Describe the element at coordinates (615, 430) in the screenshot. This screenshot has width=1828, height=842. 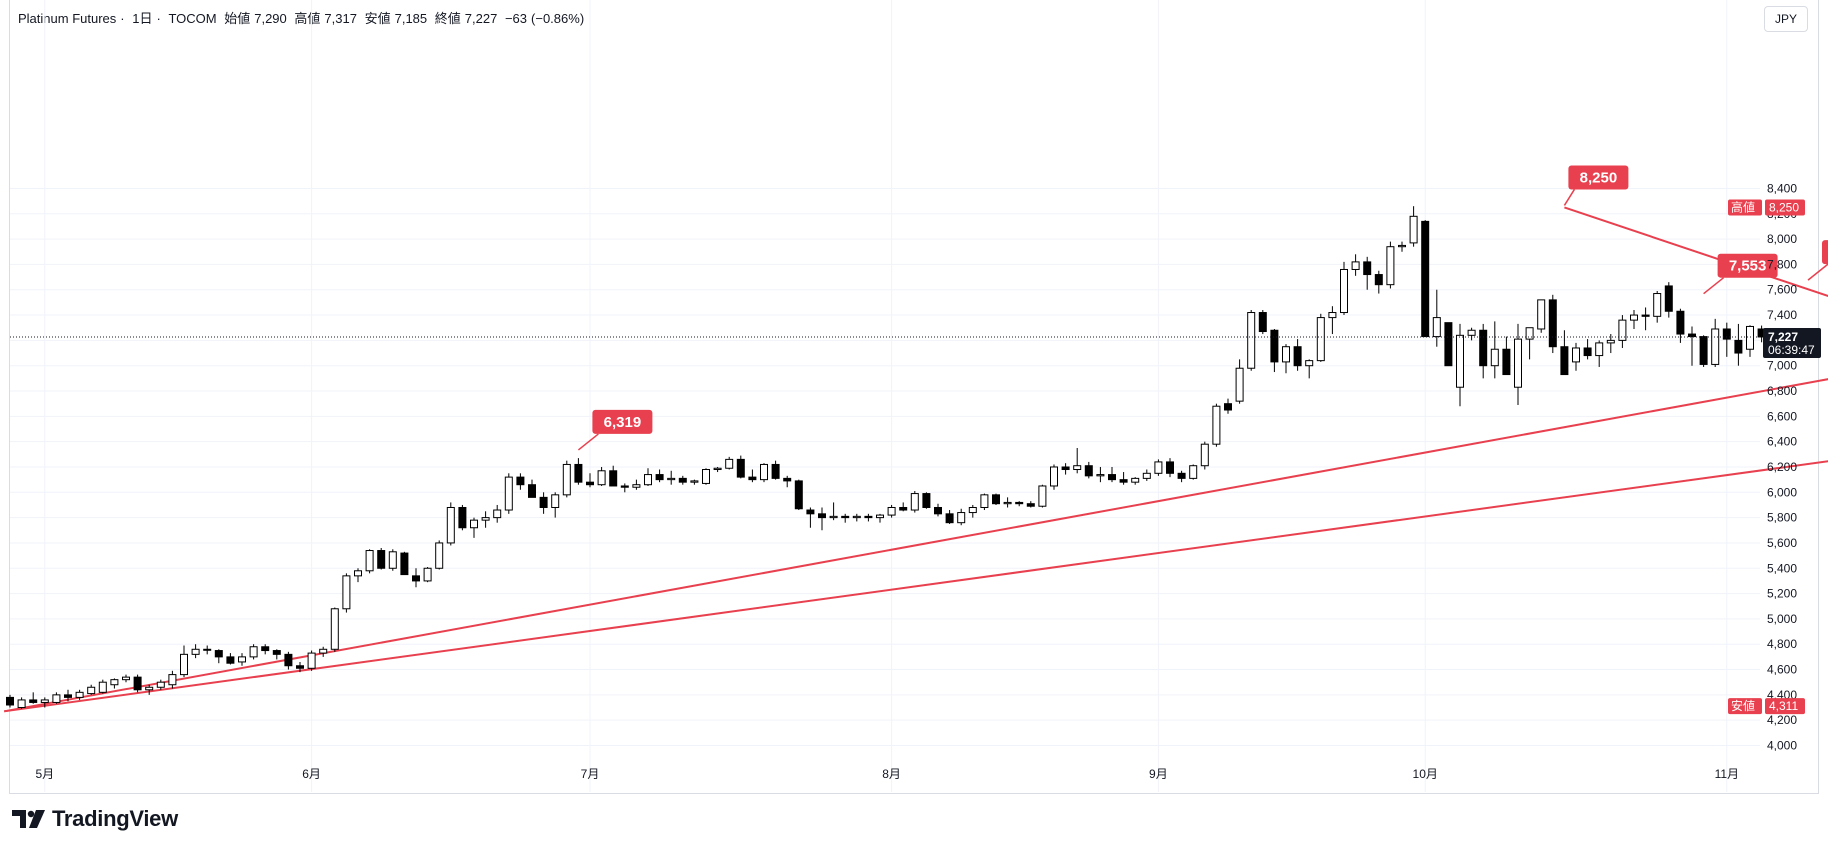
I see `price-annotation: 6,319` at that location.